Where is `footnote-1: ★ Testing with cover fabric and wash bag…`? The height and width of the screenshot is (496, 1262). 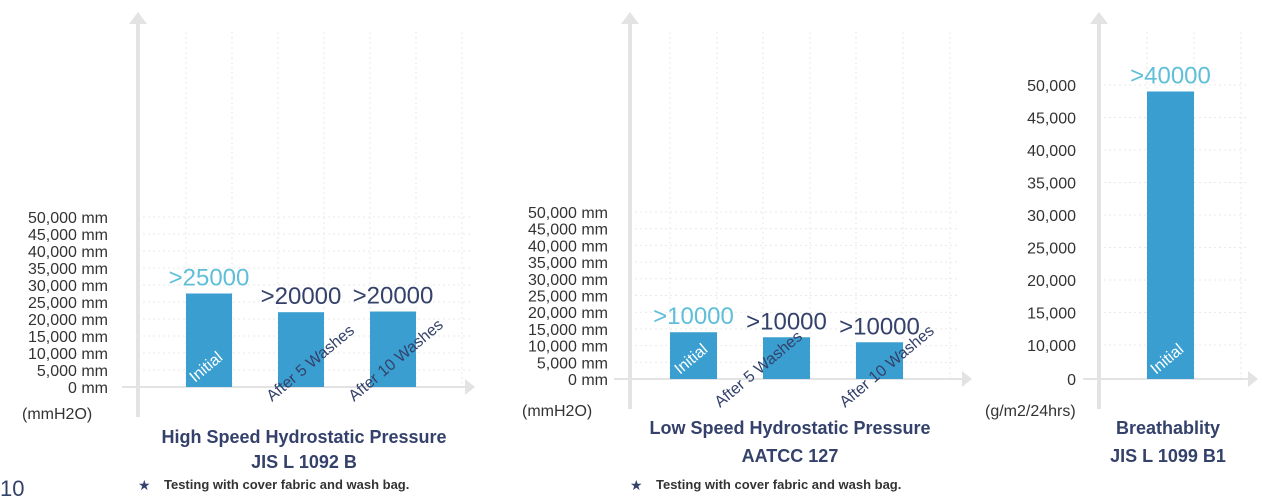 footnote-1: ★ Testing with cover fabric and wash bag… is located at coordinates (273, 485).